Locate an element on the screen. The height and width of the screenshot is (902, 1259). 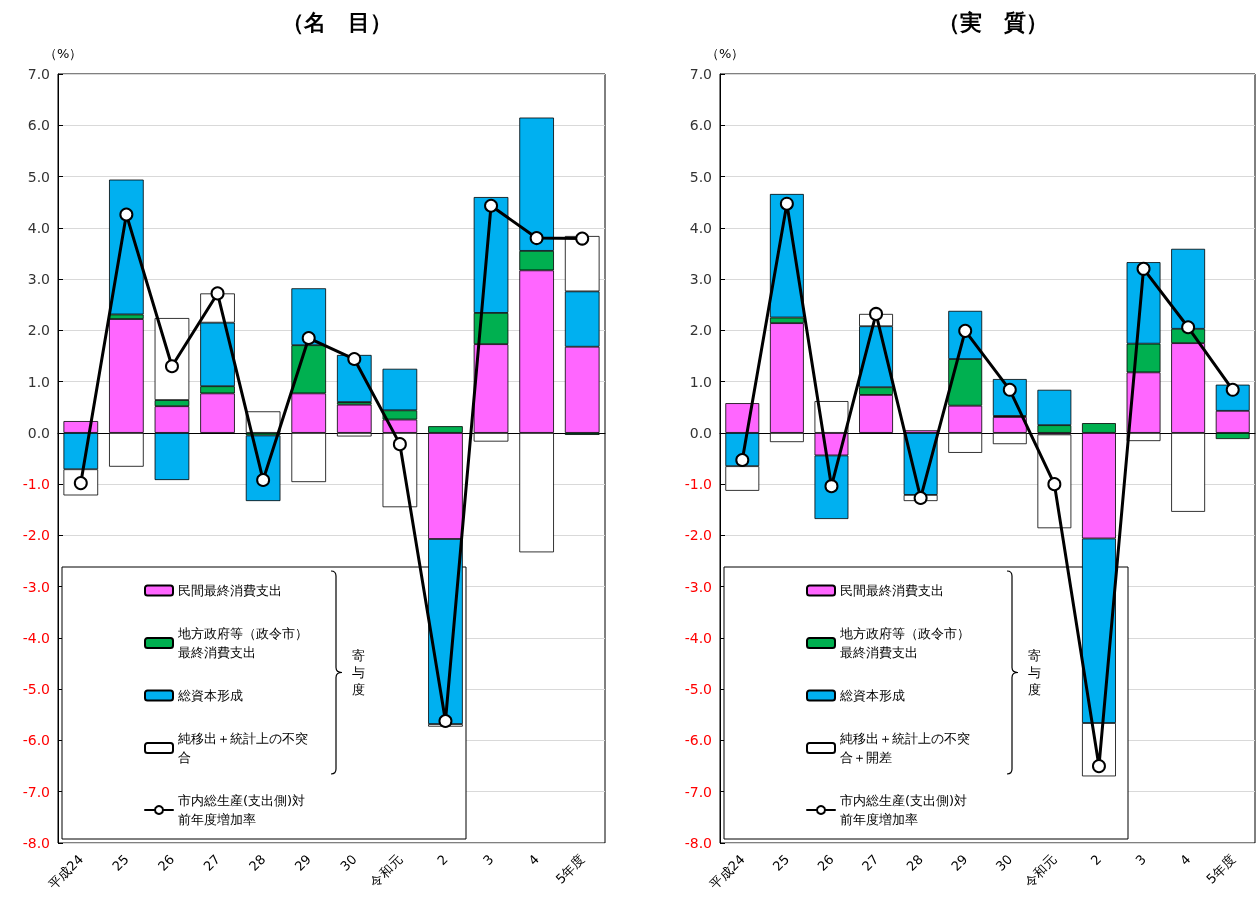
bar is located at coordinates (354, 418).